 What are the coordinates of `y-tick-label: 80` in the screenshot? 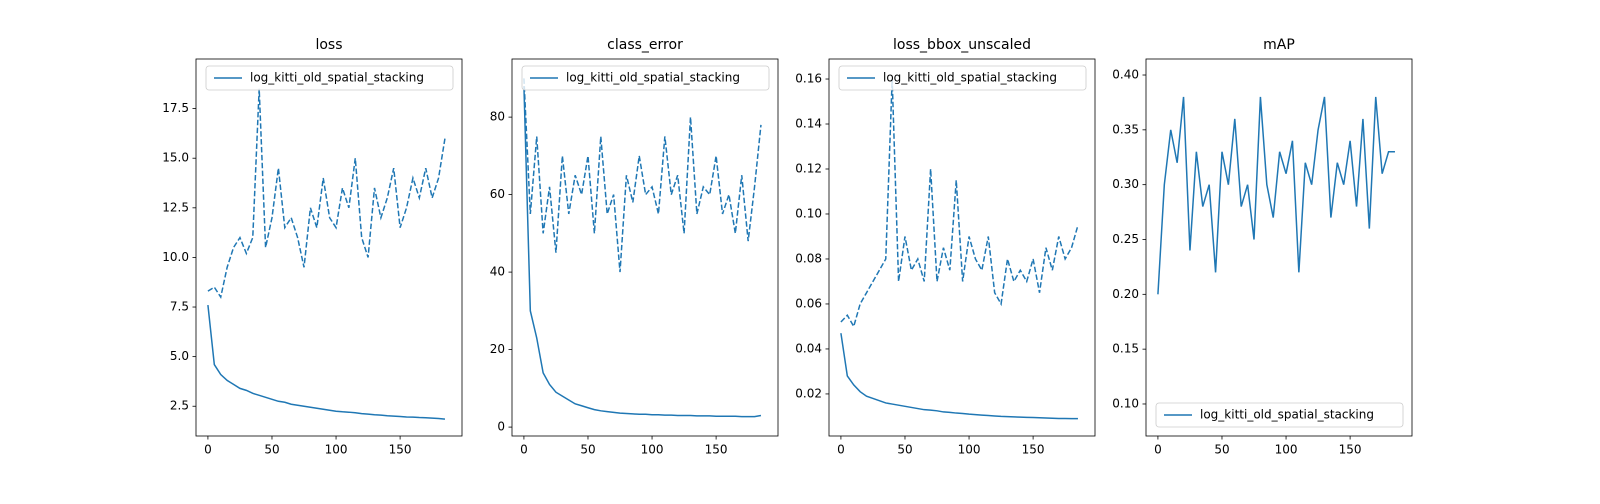 It's located at (497, 117).